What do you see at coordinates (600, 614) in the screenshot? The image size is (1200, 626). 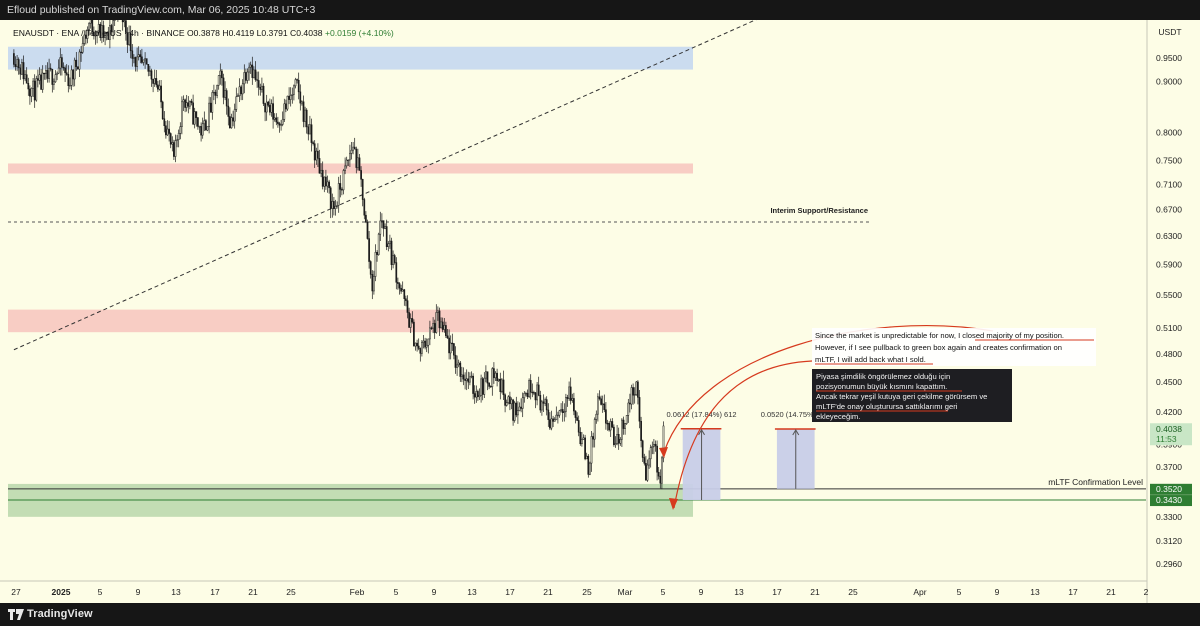 I see `footer-bar: TradingView` at bounding box center [600, 614].